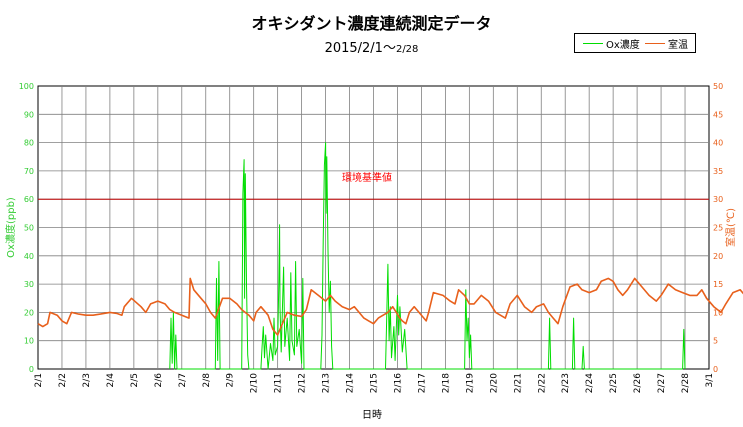 The width and height of the screenshot is (743, 427). What do you see at coordinates (398, 383) in the screenshot?
I see `x-tick-label: 2/16` at bounding box center [398, 383].